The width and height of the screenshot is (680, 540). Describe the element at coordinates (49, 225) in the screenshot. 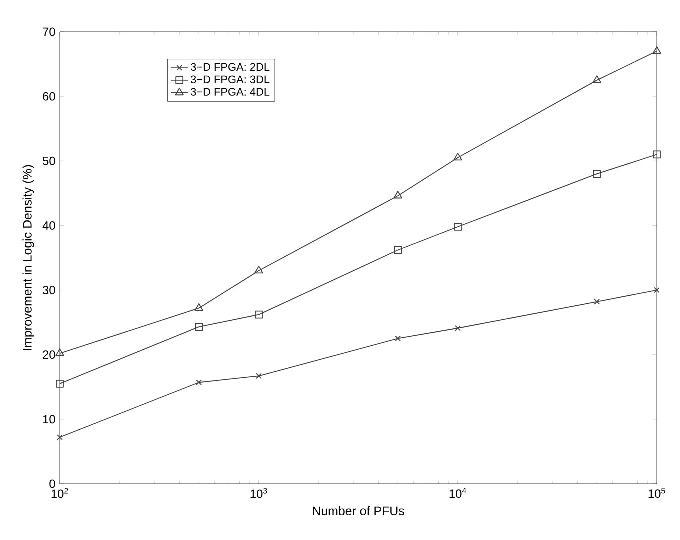

I see `y-tick-label: 40` at that location.